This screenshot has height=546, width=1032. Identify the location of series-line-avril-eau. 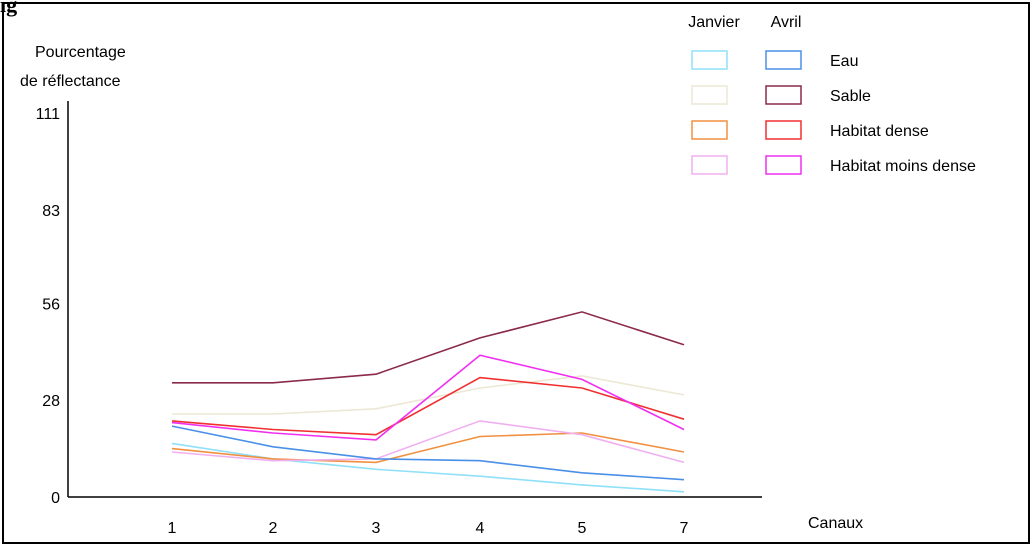
(428, 453).